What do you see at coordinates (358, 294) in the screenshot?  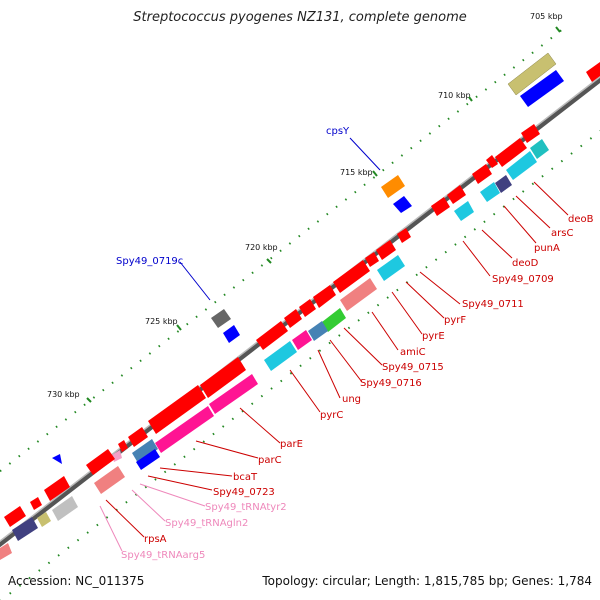 I see `gene-lightpink-a` at bounding box center [358, 294].